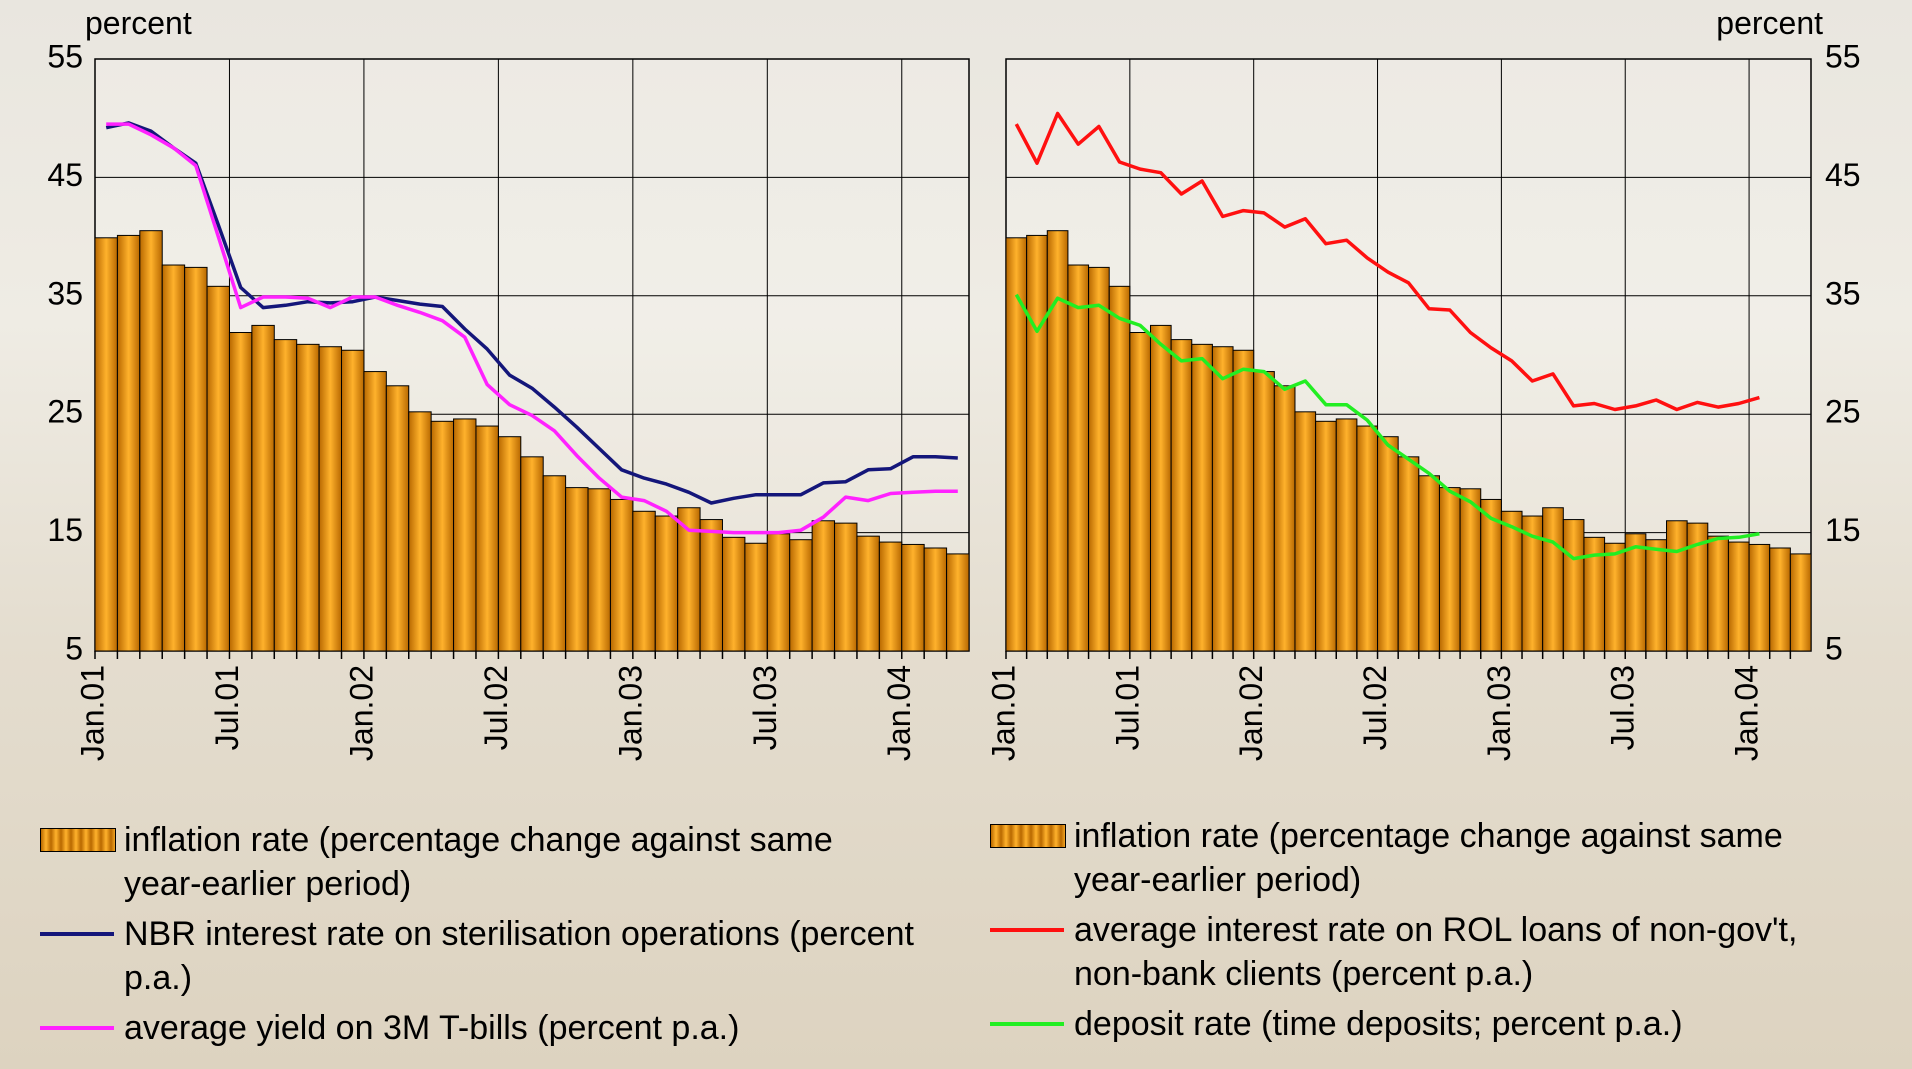 This screenshot has width=1912, height=1069. What do you see at coordinates (1387, 427) in the screenshot?
I see `line-series` at bounding box center [1387, 427].